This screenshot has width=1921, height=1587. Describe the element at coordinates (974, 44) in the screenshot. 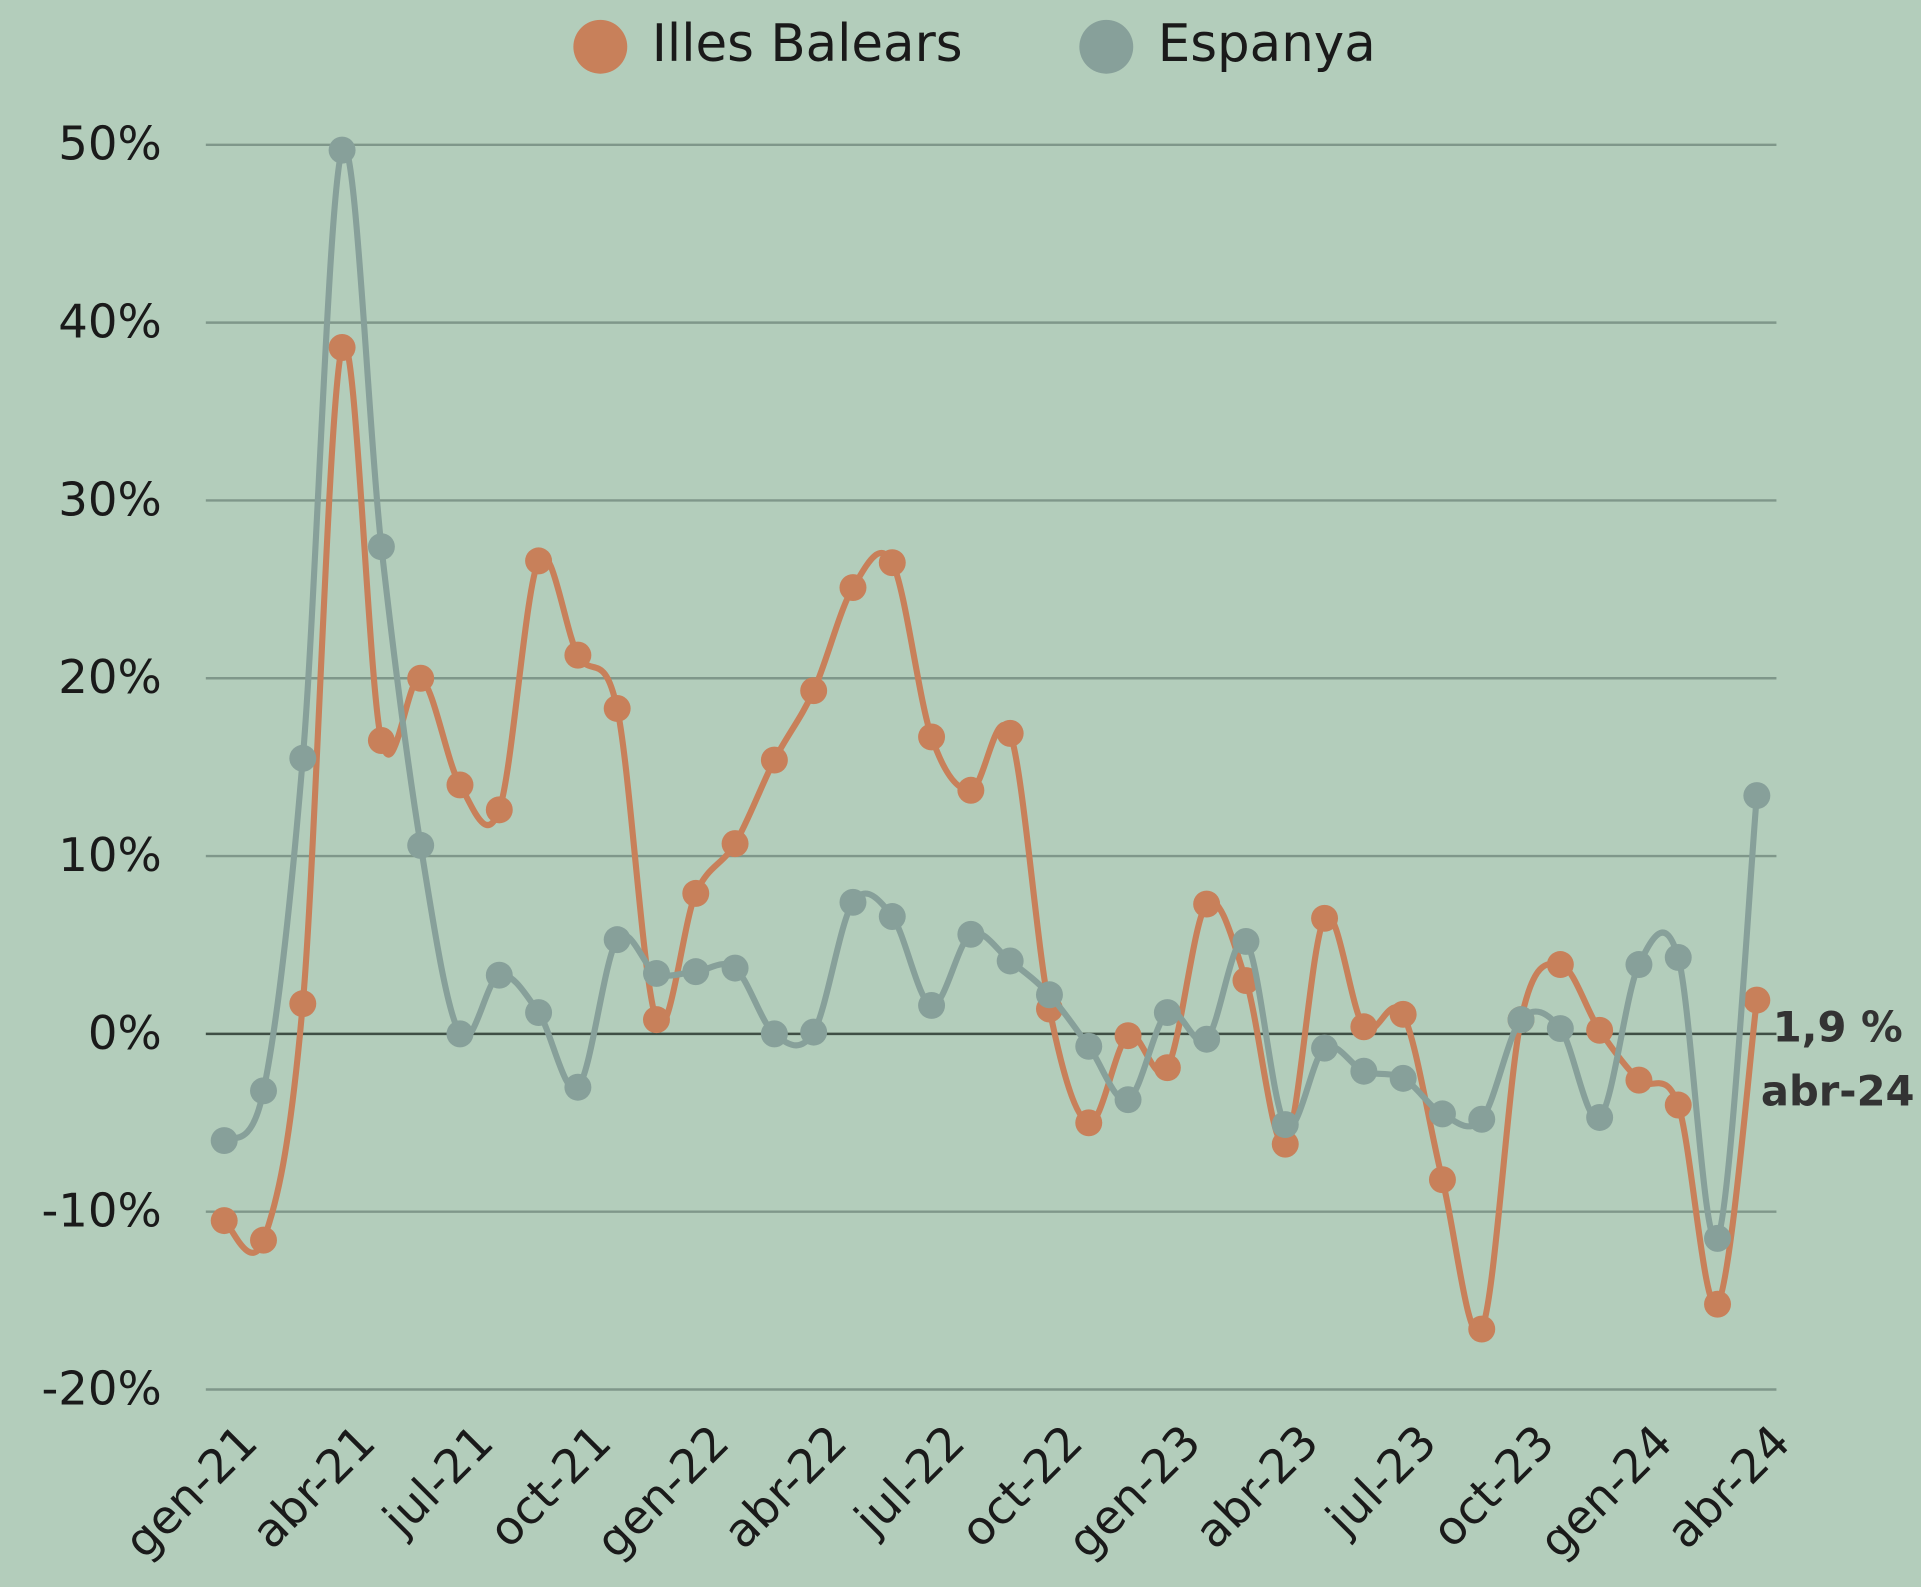

I see `legend: Illes Balears Espanya` at that location.